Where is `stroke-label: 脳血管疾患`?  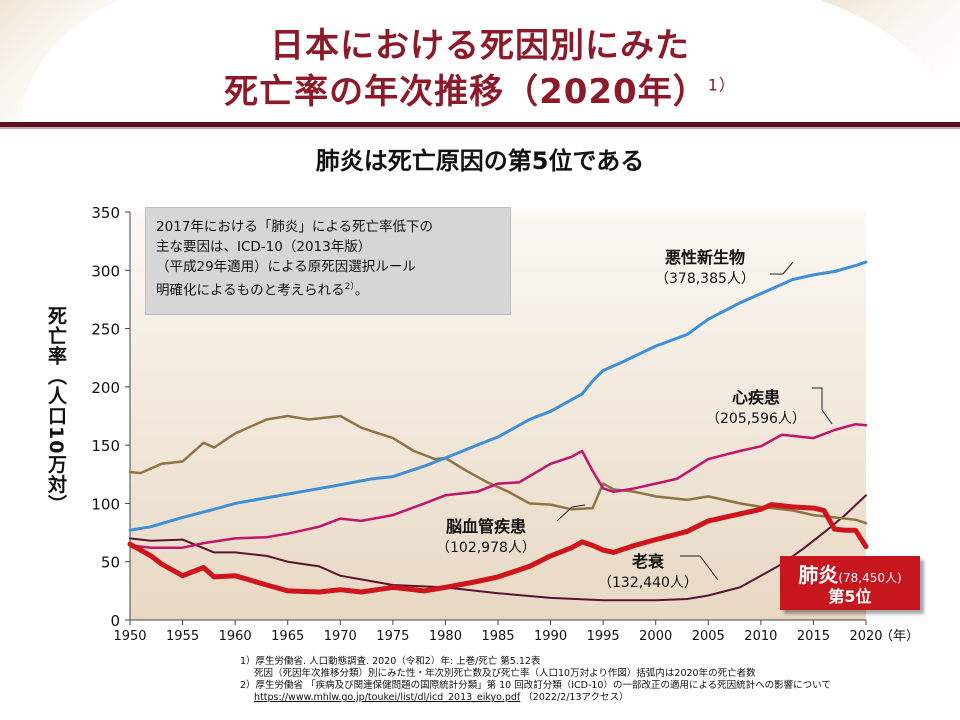 stroke-label: 脳血管疾患 is located at coordinates (485, 526).